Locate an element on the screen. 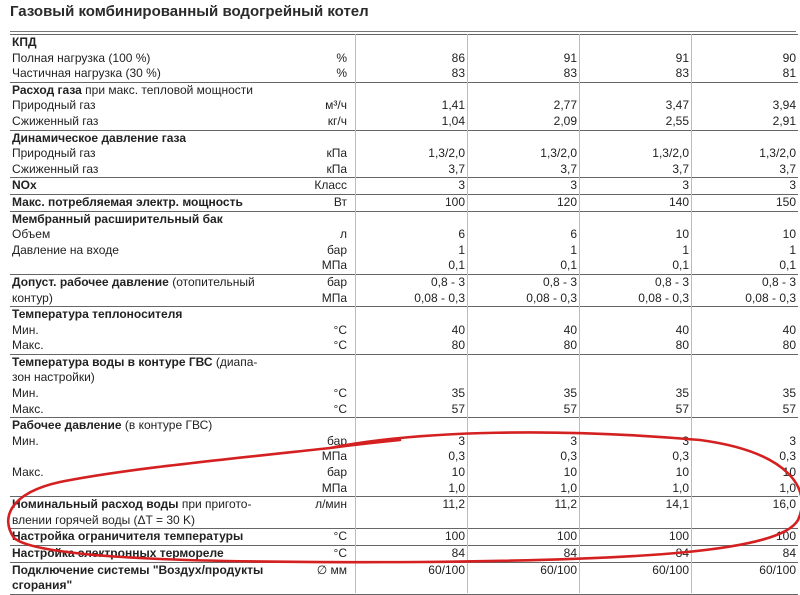  value-cell: 150 is located at coordinates (744, 202).